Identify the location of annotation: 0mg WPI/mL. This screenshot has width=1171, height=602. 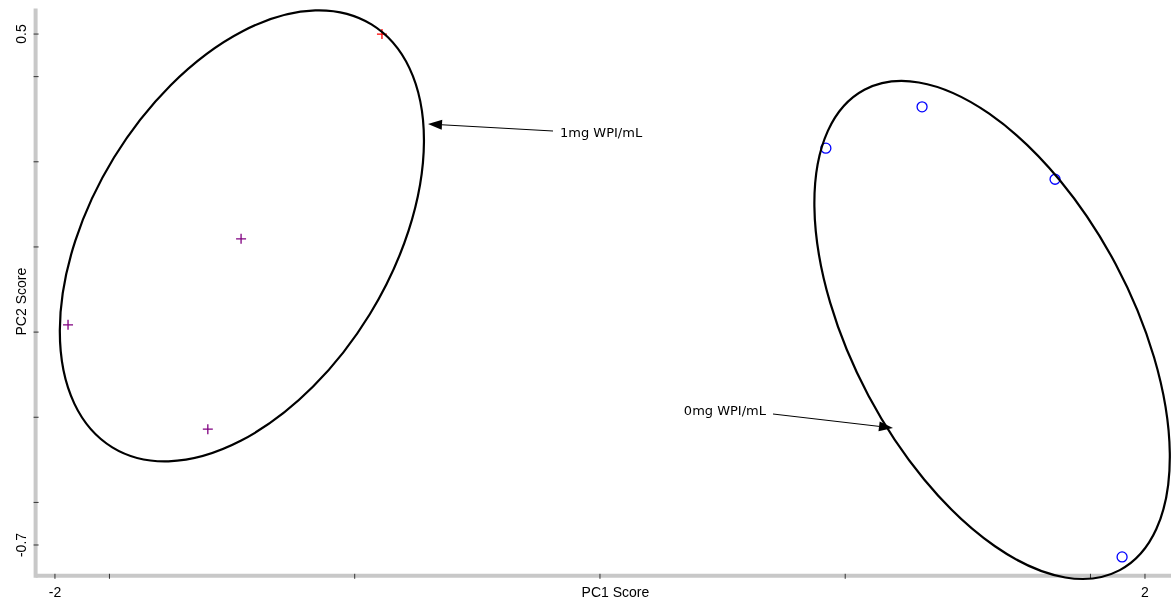
(725, 410).